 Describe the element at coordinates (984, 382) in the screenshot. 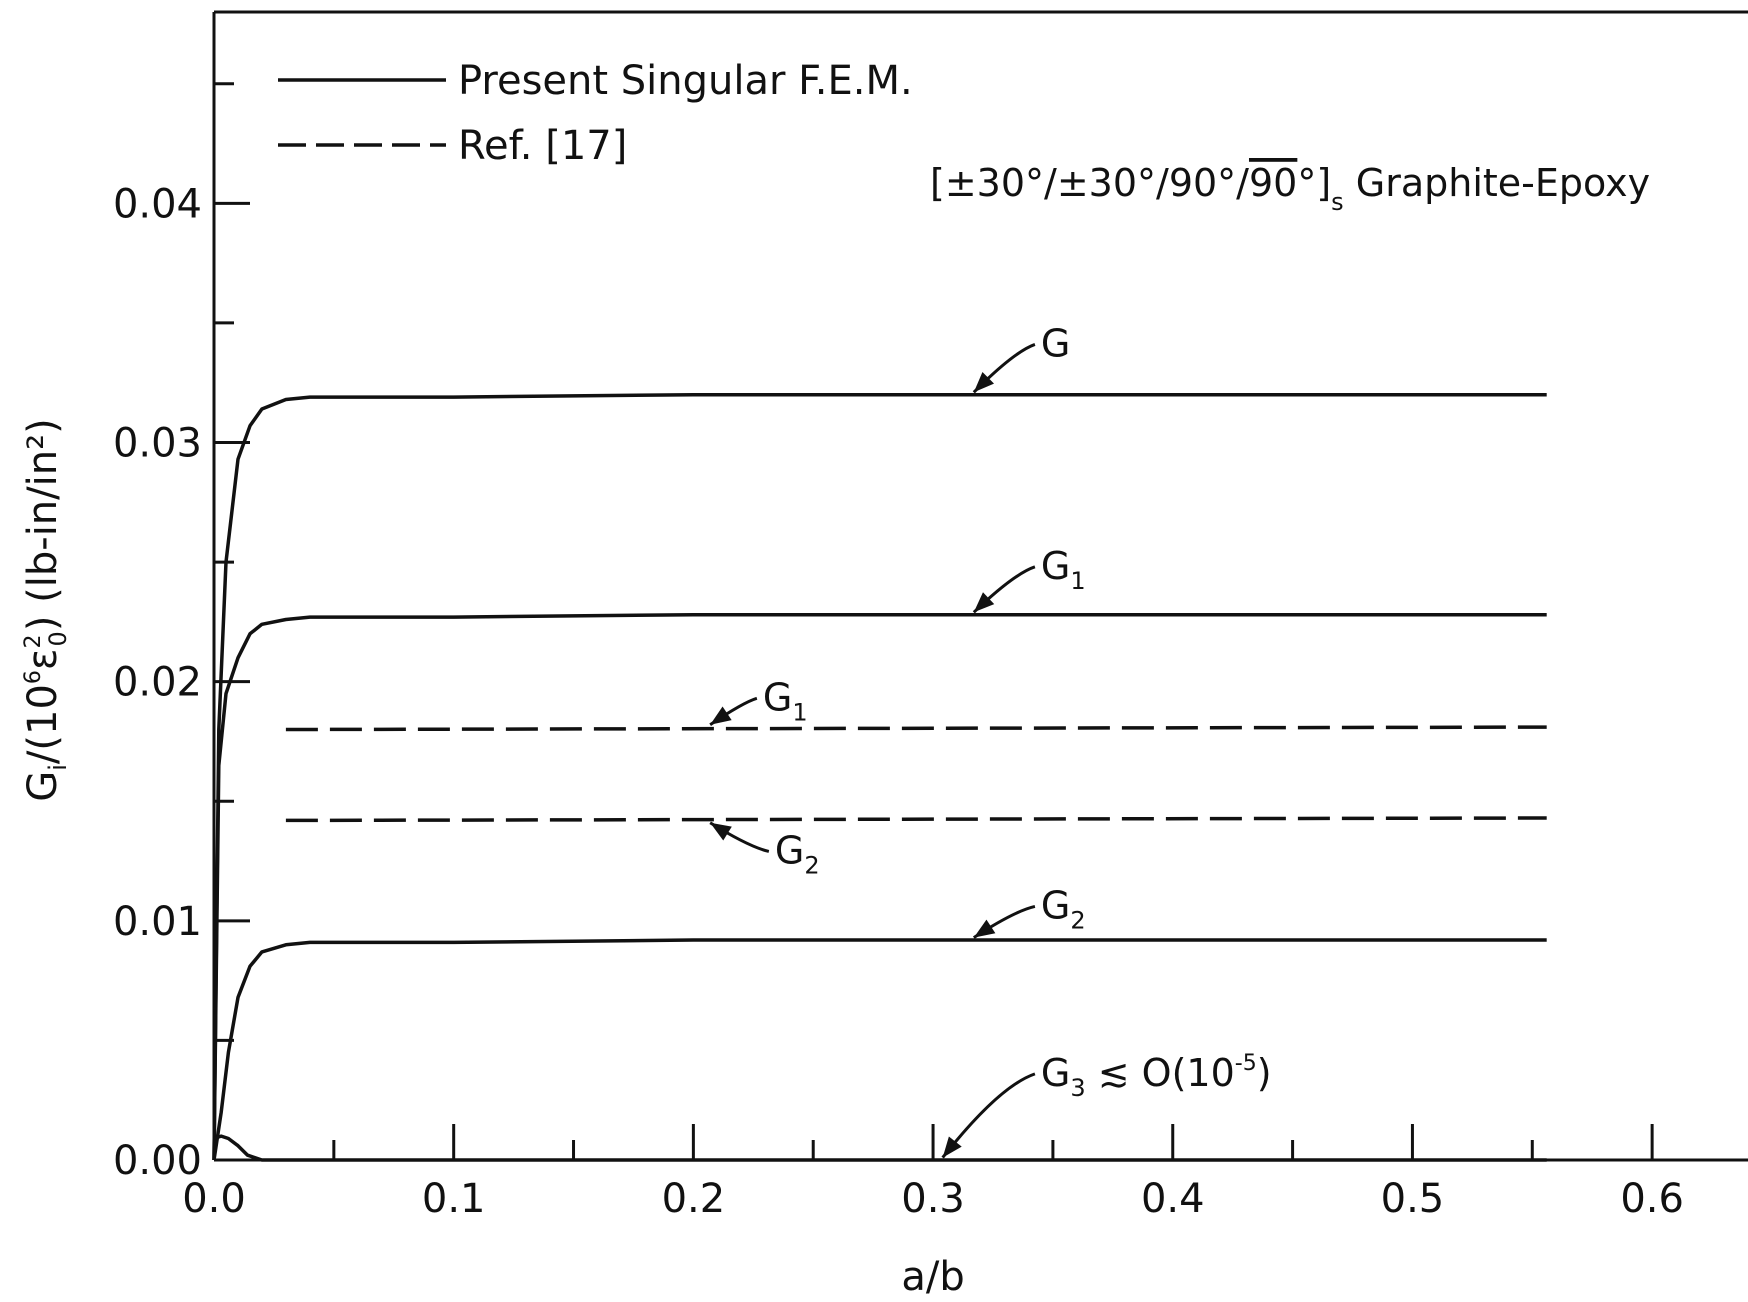

I see `annotation-arrowhead-g` at that location.